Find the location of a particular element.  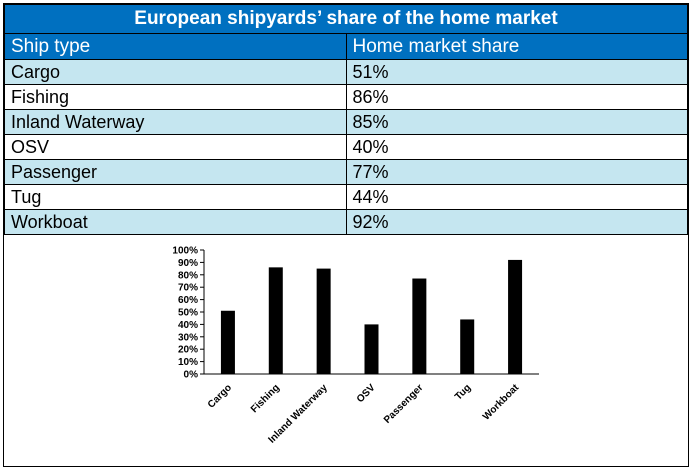

y-tick-label: 20% is located at coordinates (188, 350).